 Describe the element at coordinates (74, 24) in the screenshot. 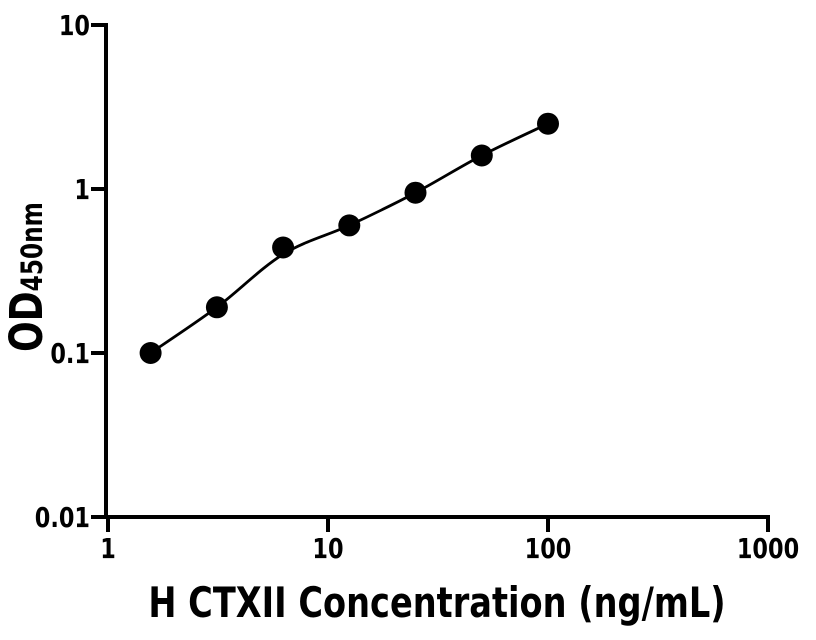

I see `y-tick-label: 10` at that location.